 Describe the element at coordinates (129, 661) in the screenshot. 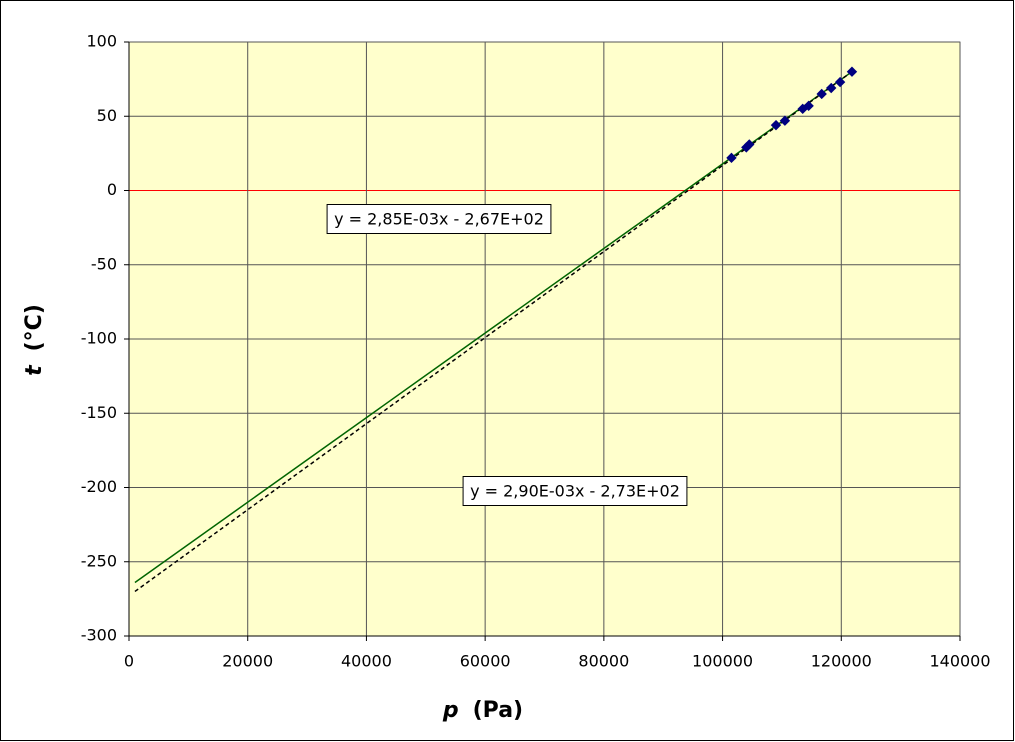

I see `x-tick-label: 0` at that location.